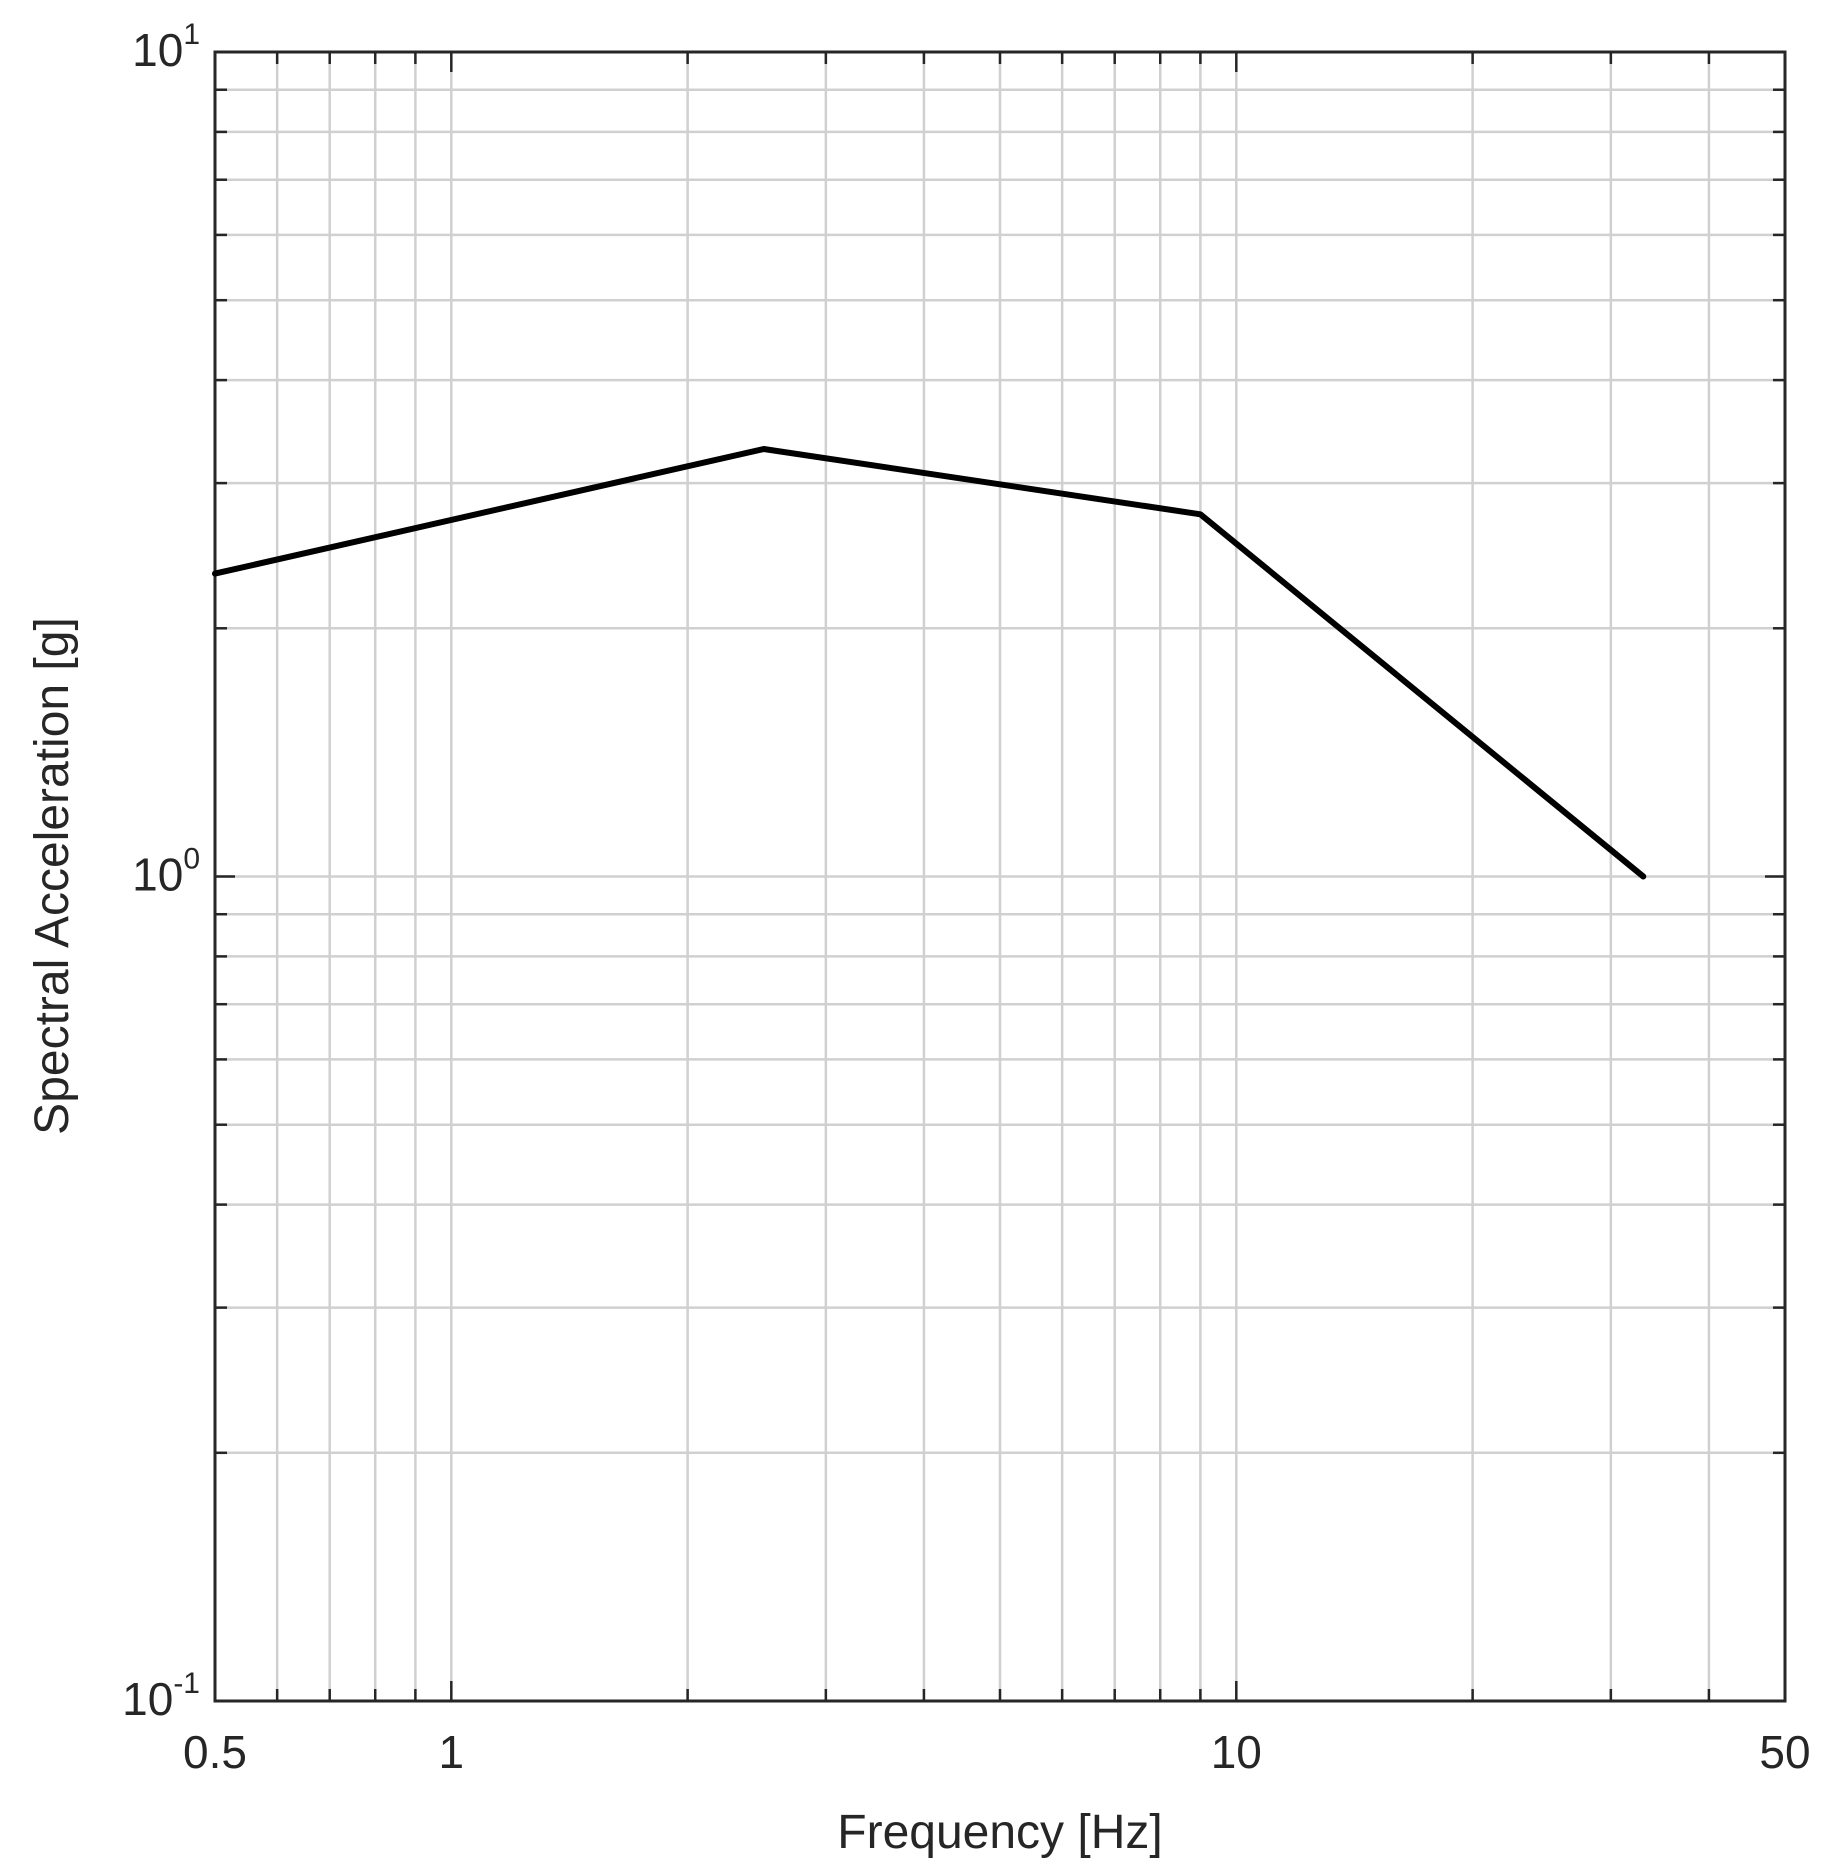 The height and width of the screenshot is (1873, 1830). I want to click on y-tick-label: 10¹, so click(166, 47).